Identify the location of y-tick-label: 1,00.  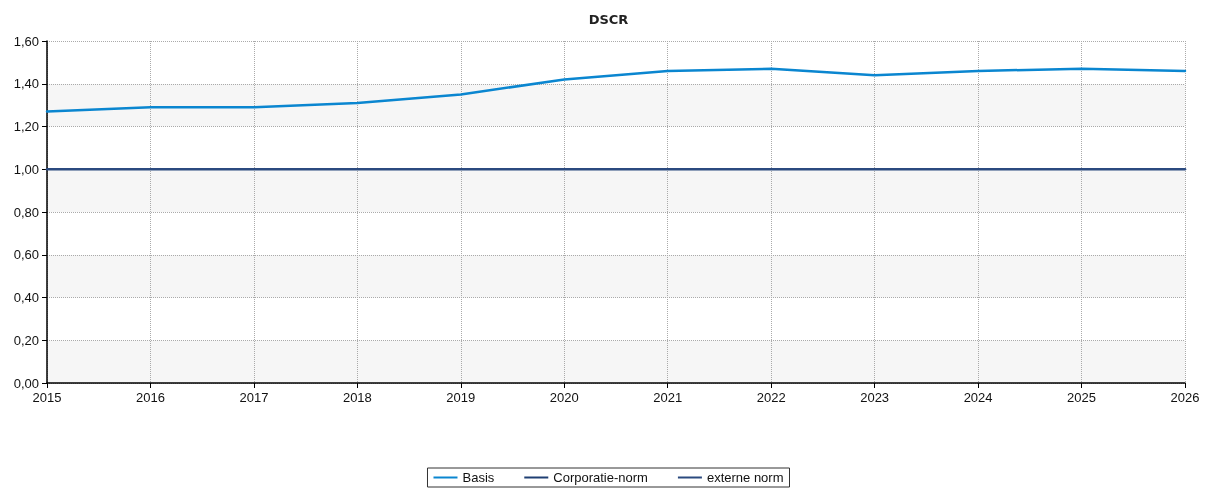
(26, 169).